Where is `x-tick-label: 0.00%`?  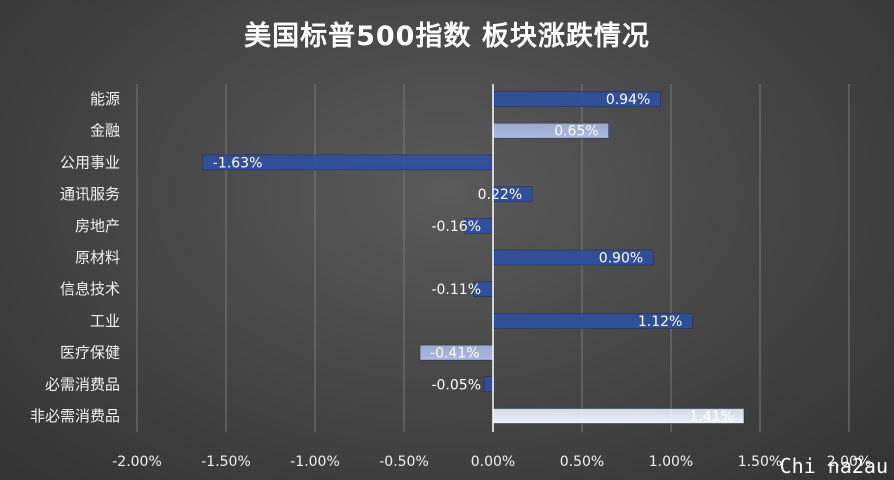 x-tick-label: 0.00% is located at coordinates (493, 462).